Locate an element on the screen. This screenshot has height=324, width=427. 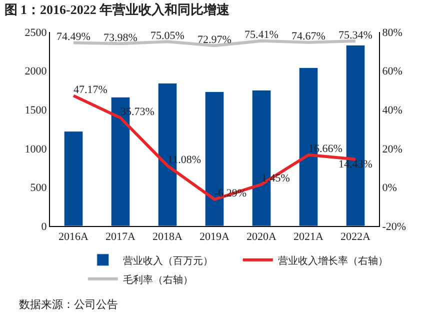
y-tick-label: 2500 is located at coordinates (36, 32).